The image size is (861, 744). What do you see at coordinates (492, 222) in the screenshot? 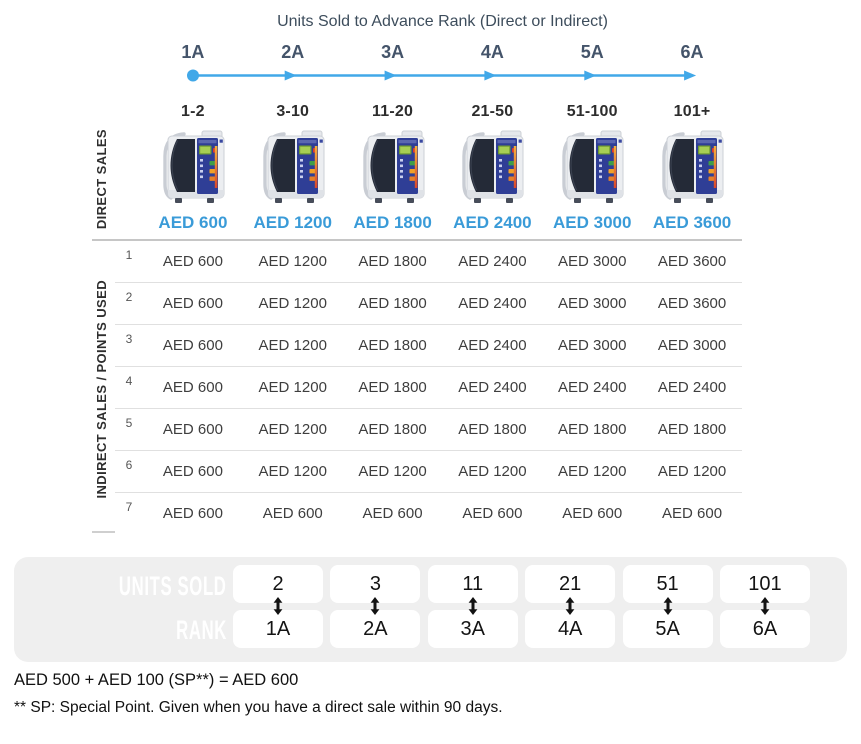
I see `direct-sale-amount: AED 2400` at bounding box center [492, 222].